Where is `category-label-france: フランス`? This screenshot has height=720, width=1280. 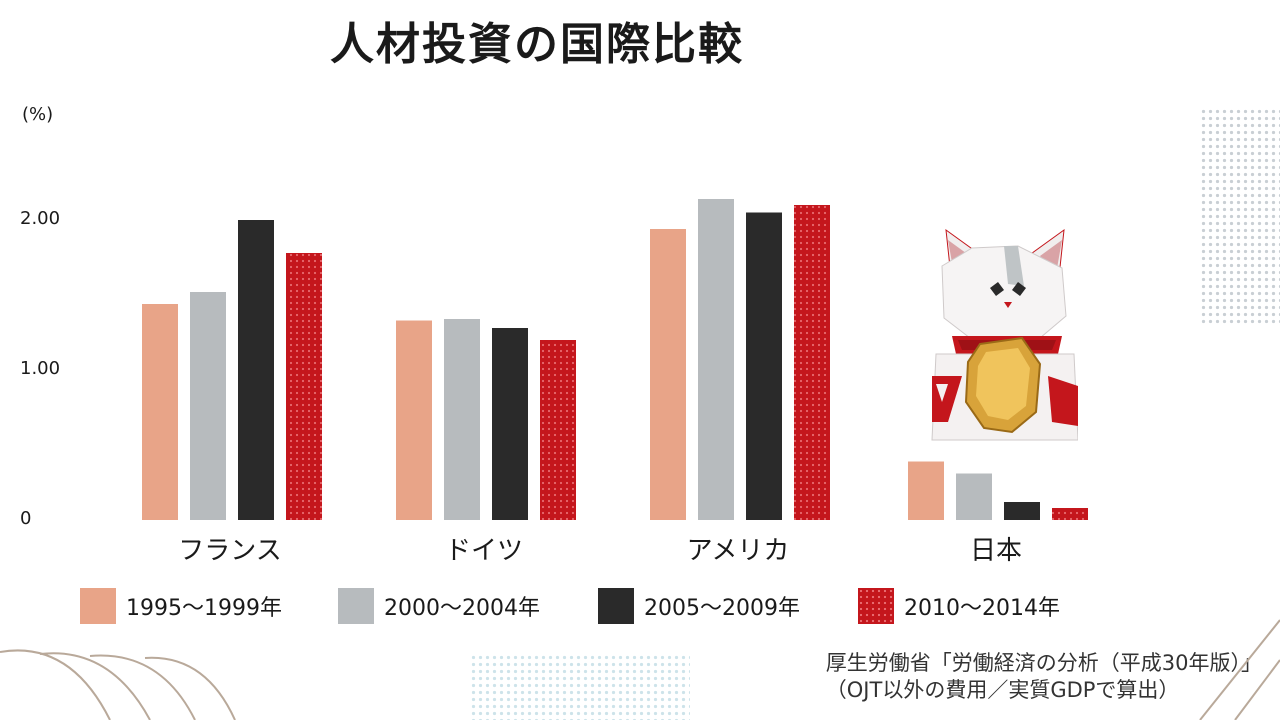
category-label-france: フランス is located at coordinates (230, 551).